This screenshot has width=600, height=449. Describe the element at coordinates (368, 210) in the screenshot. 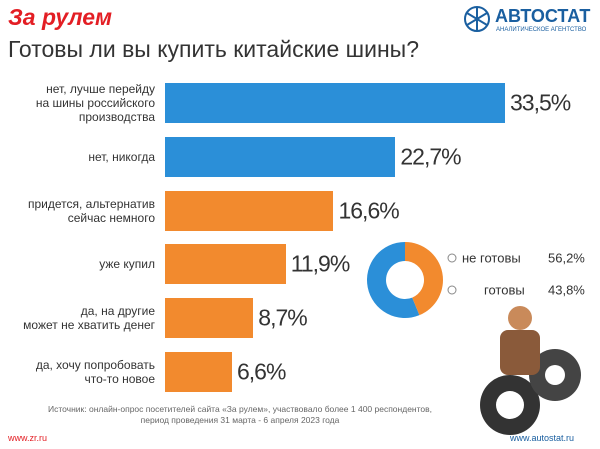

I see `value-label: 16,6%` at that location.